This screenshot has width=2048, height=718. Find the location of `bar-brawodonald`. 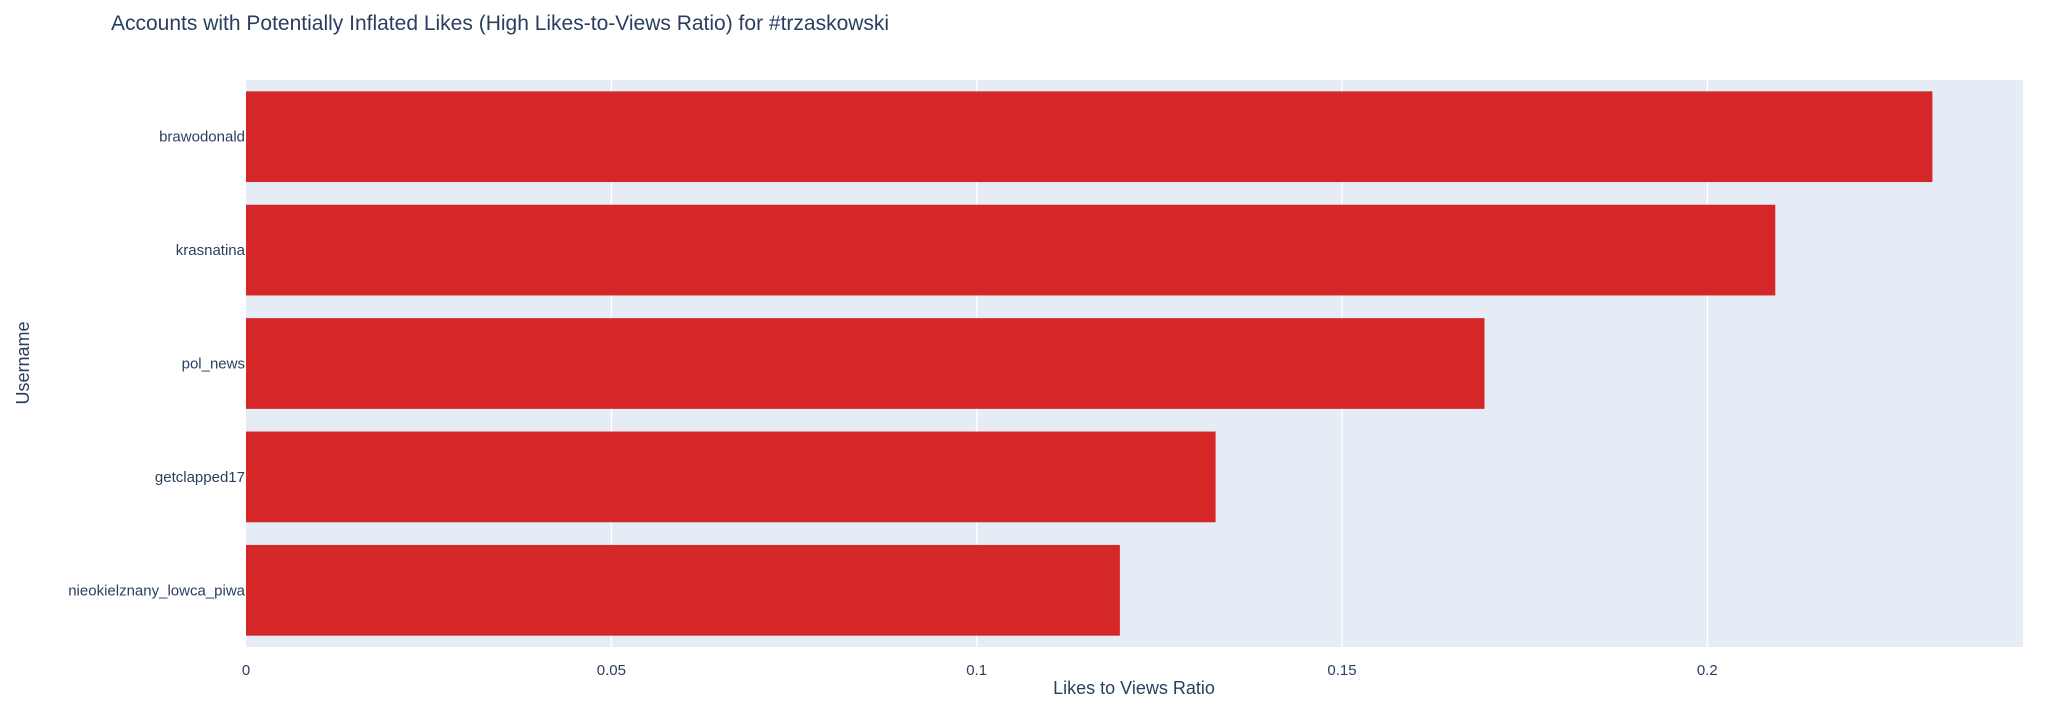

bar-brawodonald is located at coordinates (1089, 137).